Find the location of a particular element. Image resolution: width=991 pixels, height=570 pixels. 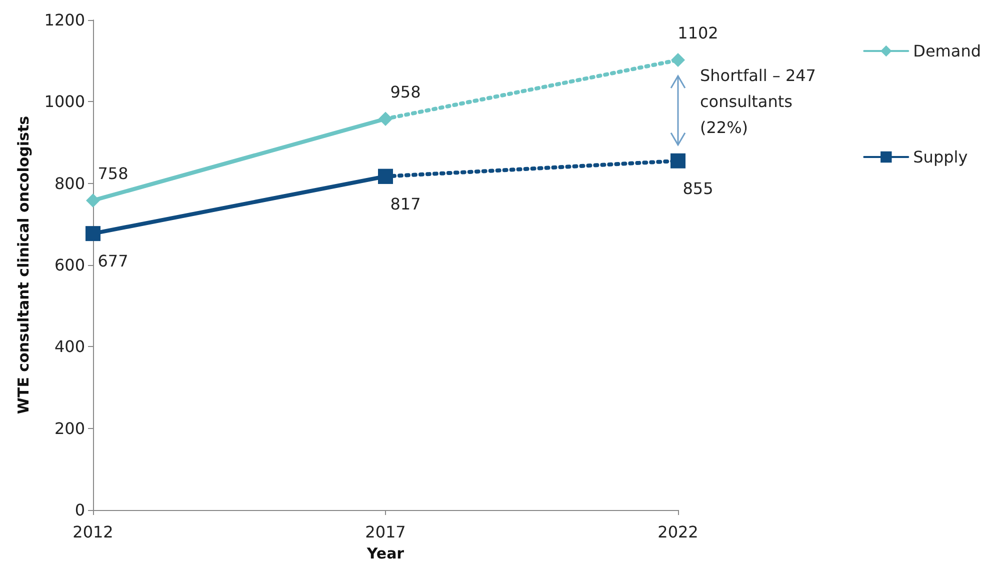

data-label: 958 is located at coordinates (405, 92).